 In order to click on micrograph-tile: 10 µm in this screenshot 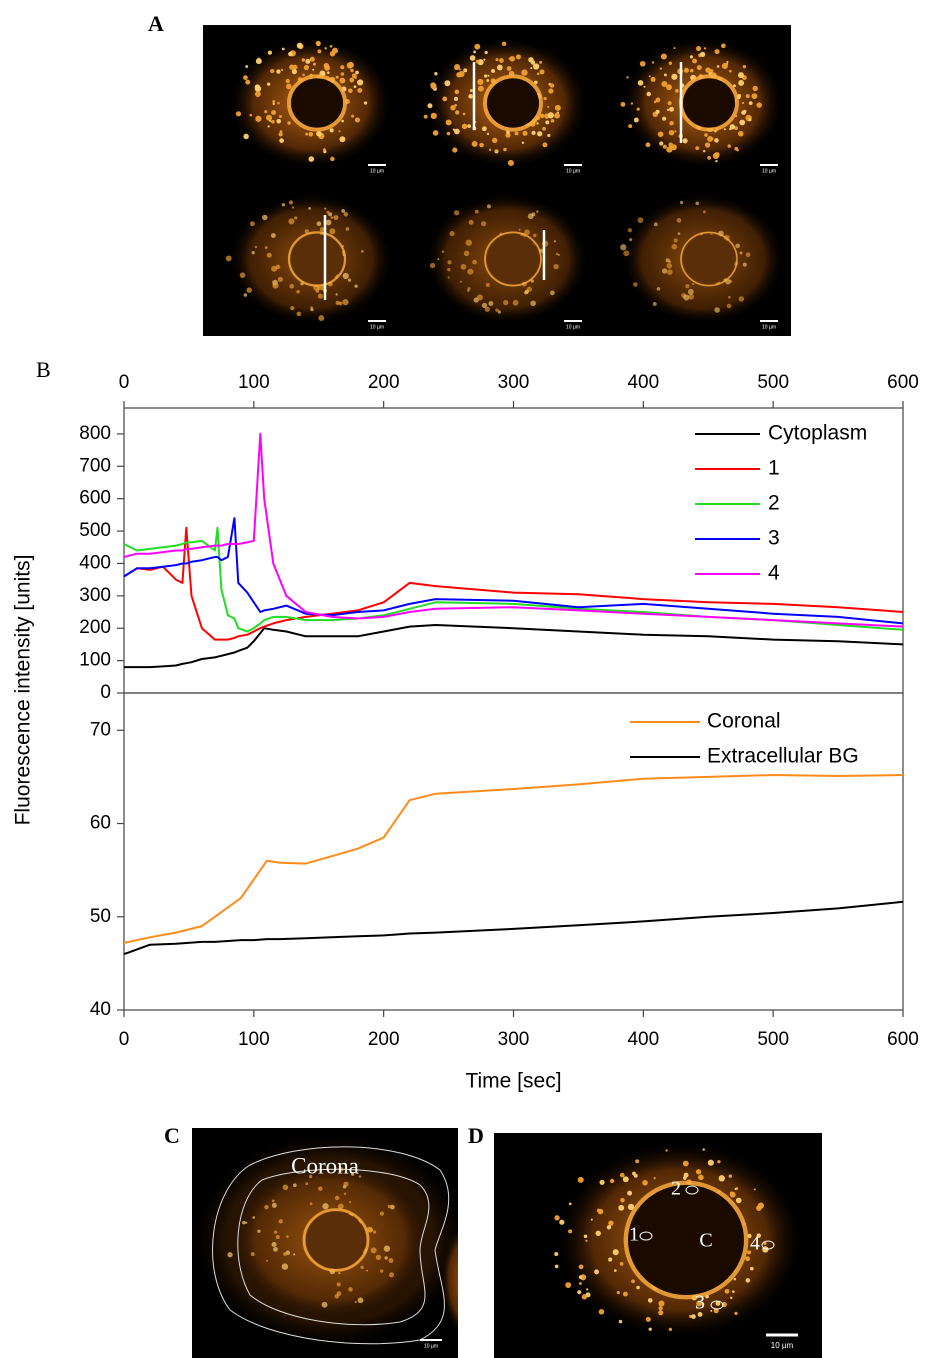, I will do `click(702, 261)`.